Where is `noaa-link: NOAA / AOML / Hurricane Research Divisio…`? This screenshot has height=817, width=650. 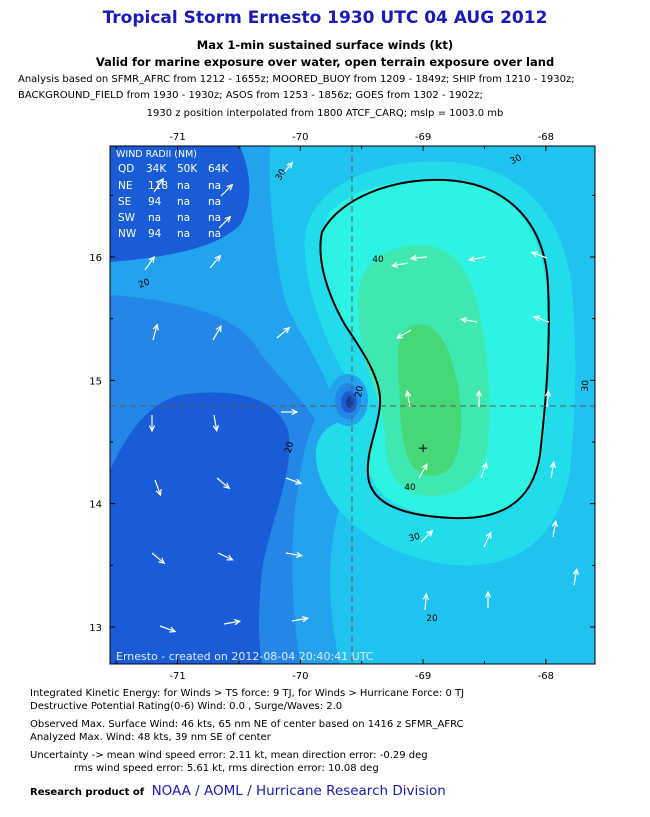 noaa-link: NOAA / AOML / Hurricane Research Divisio… is located at coordinates (298, 791).